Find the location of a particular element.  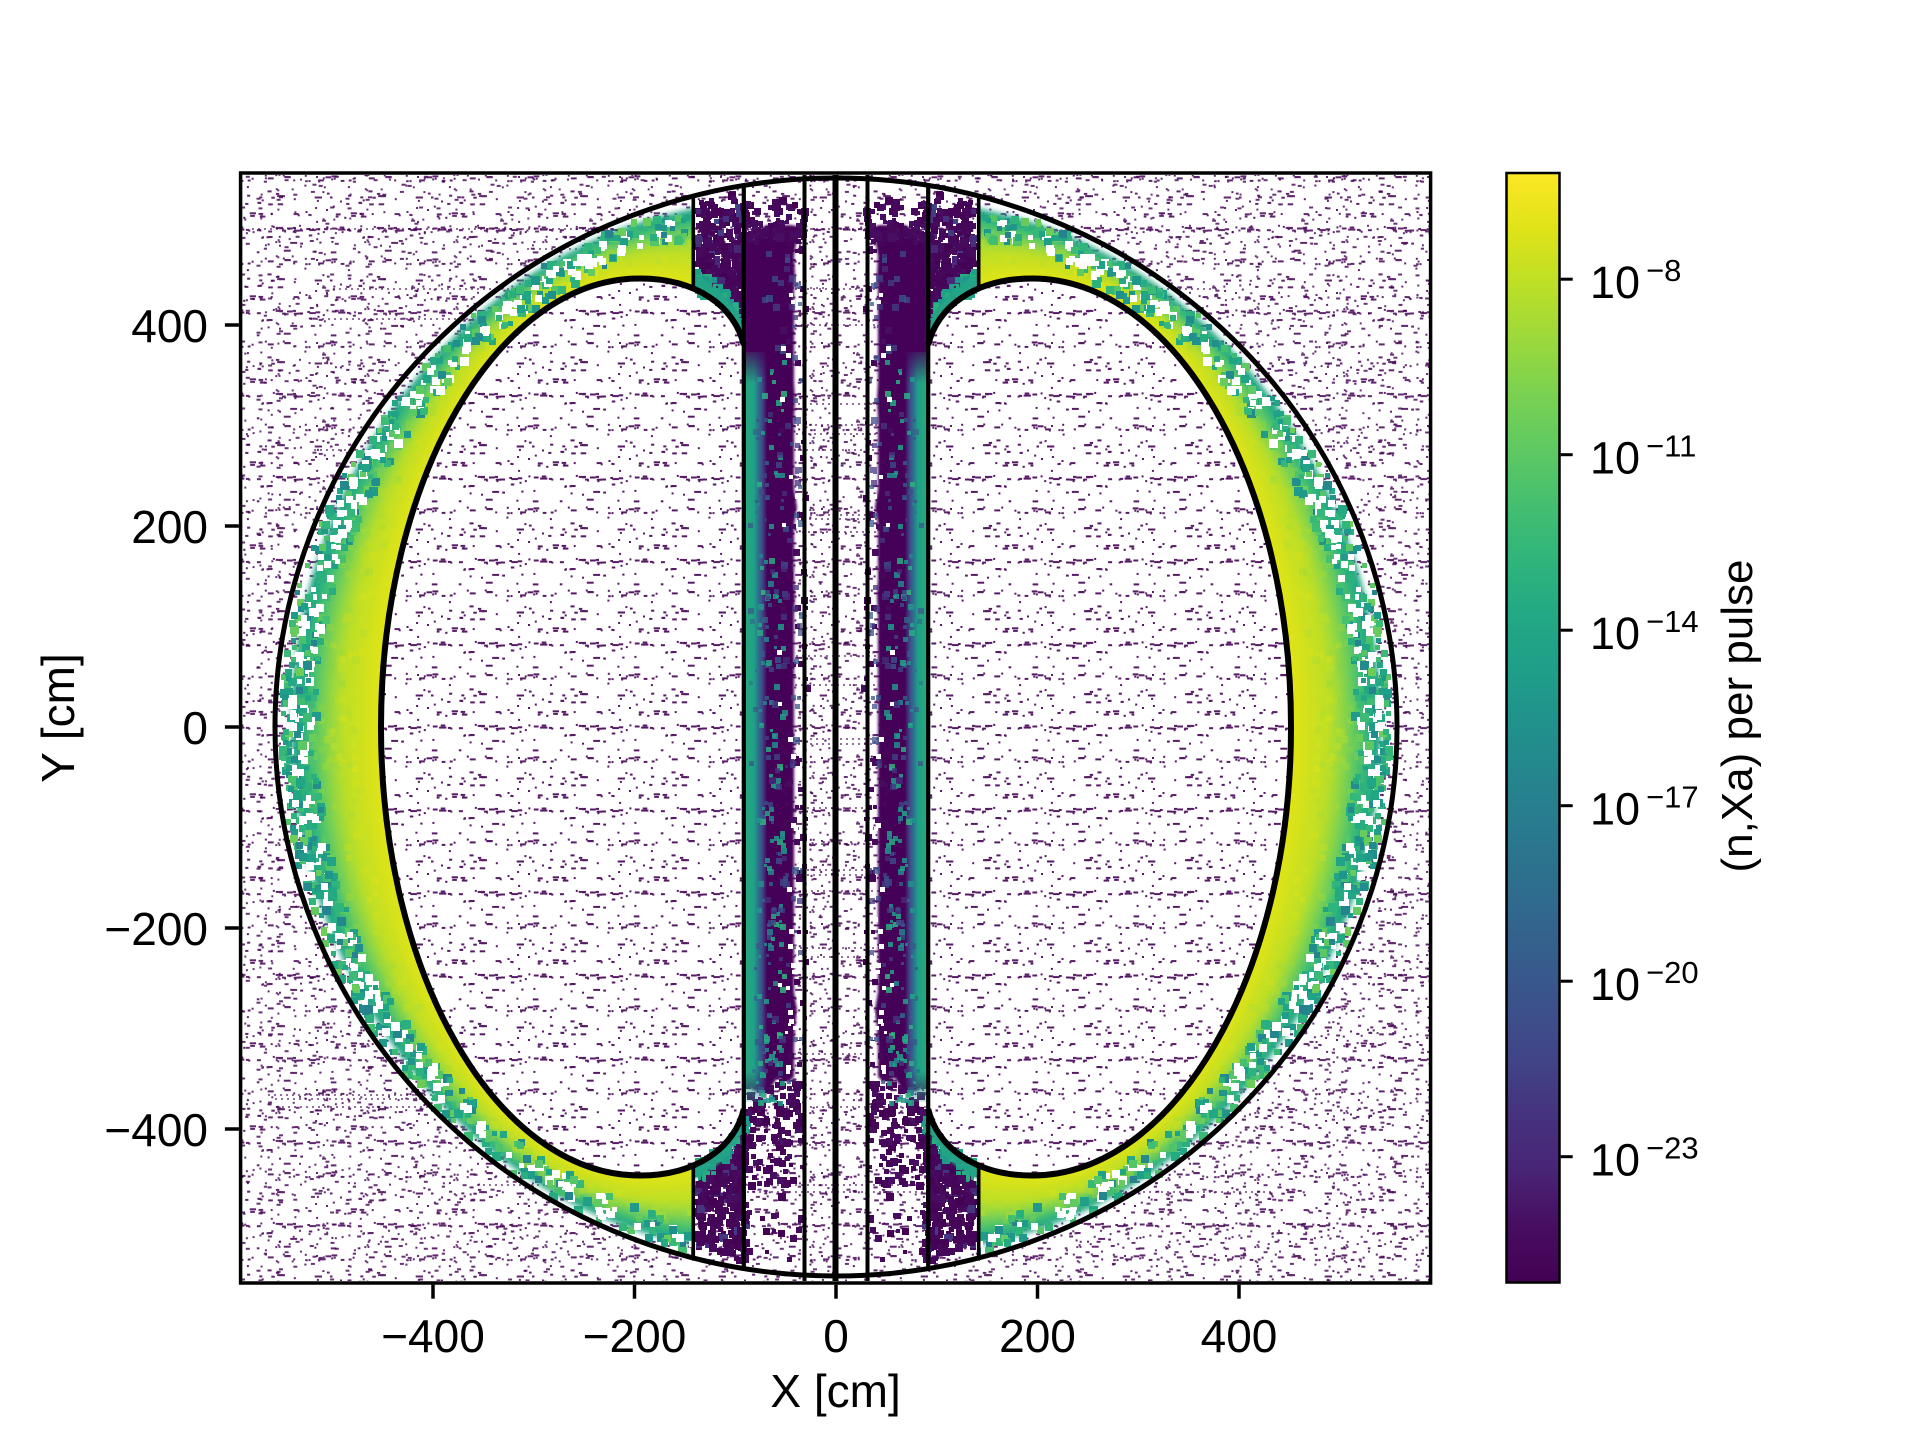

svg-text: X [cm] is located at coordinates (835, 1391).